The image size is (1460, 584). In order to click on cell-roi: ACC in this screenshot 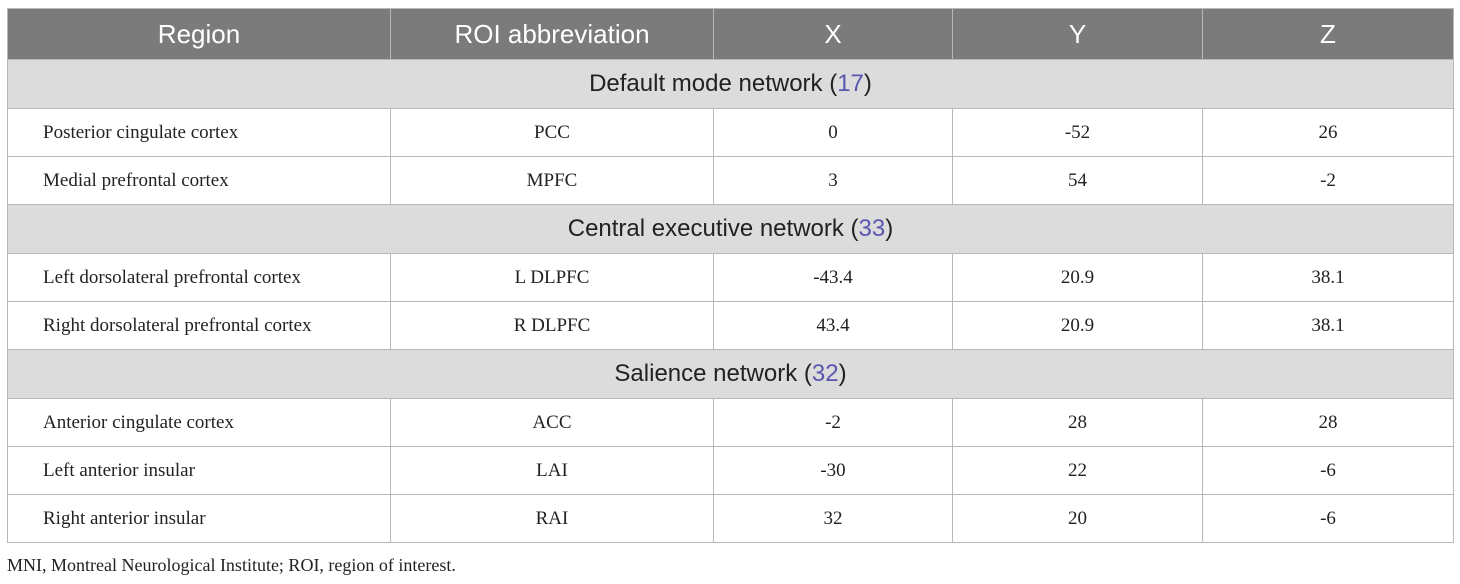, I will do `click(552, 422)`.